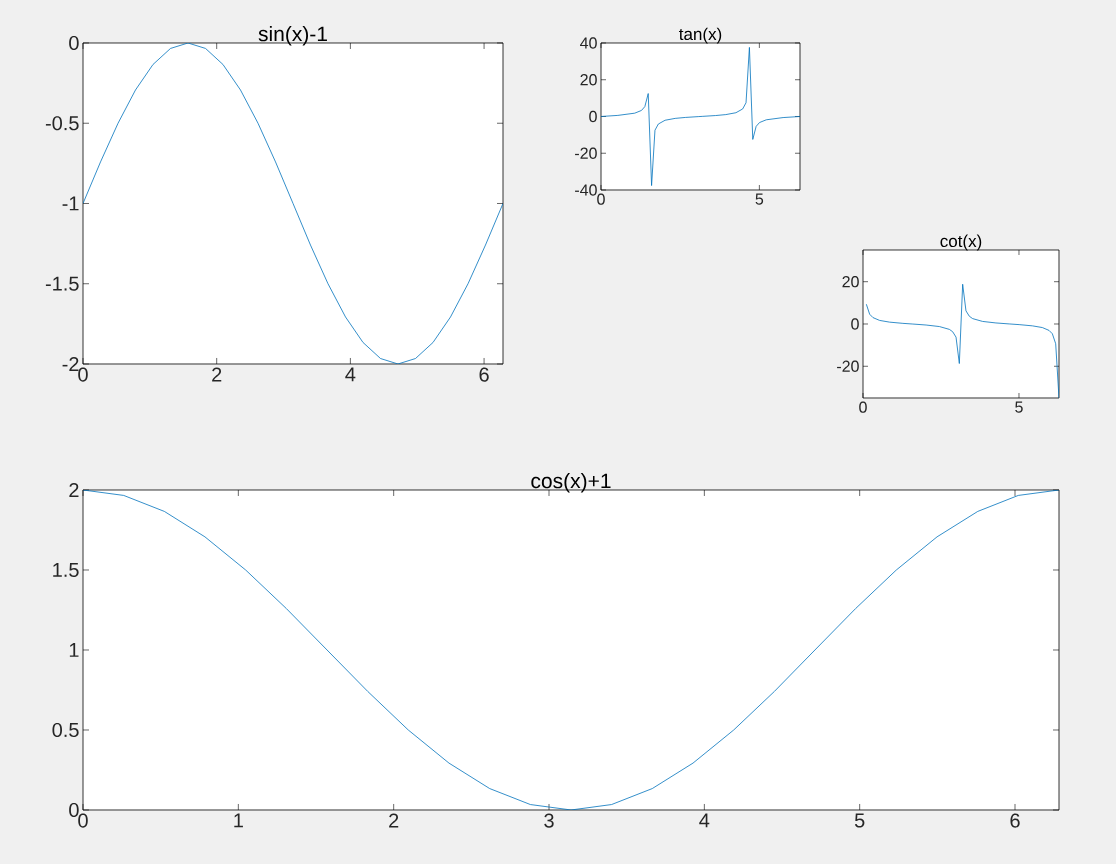 The image size is (1116, 864). What do you see at coordinates (700, 116) in the screenshot?
I see `line-series` at bounding box center [700, 116].